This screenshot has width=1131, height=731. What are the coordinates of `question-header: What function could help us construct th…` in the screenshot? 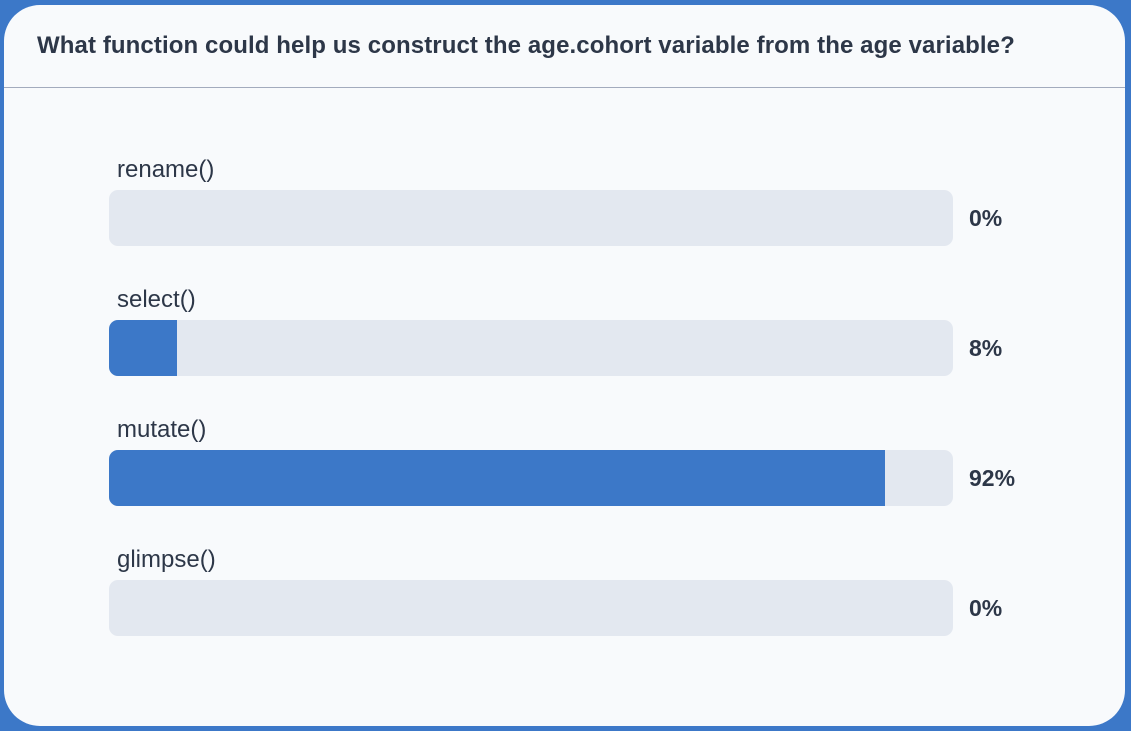 It's located at (564, 46).